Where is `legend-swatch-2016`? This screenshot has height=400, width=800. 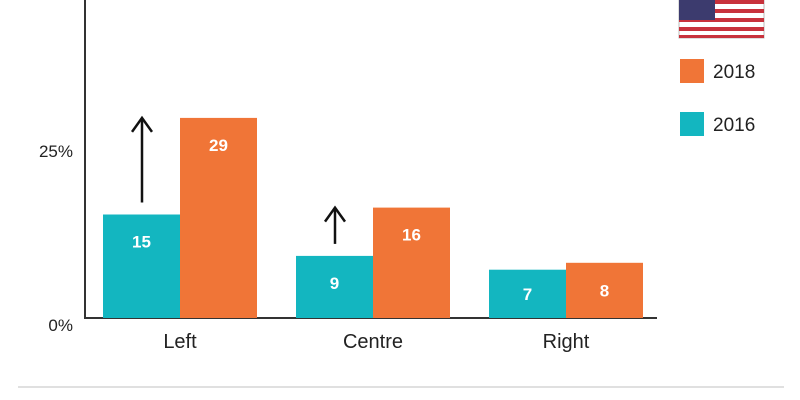
legend-swatch-2016 is located at coordinates (692, 124).